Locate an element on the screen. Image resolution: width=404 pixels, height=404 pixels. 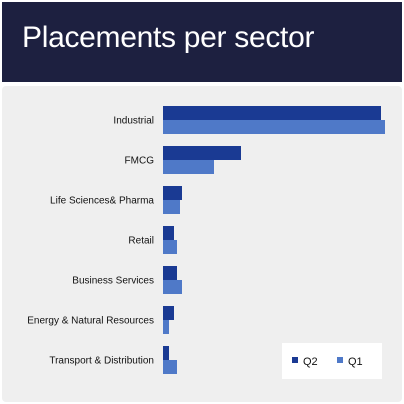
legend: Q2 Q1 is located at coordinates (332, 361).